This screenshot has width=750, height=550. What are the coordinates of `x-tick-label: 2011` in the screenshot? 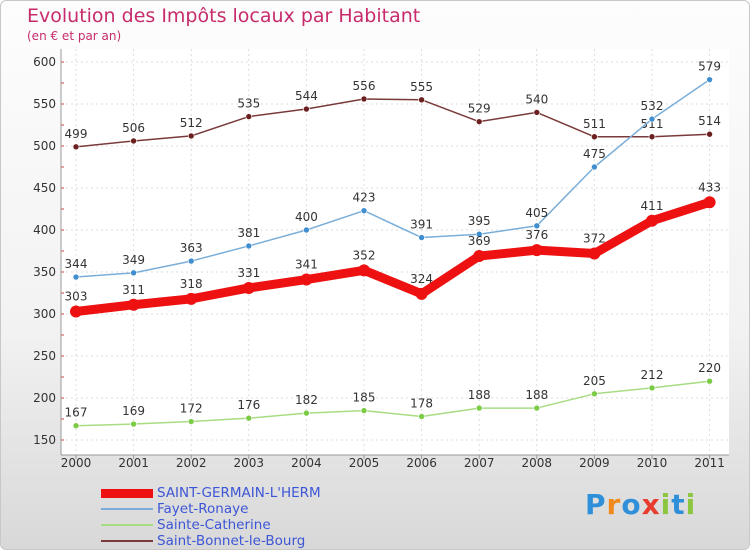 It's located at (709, 463).